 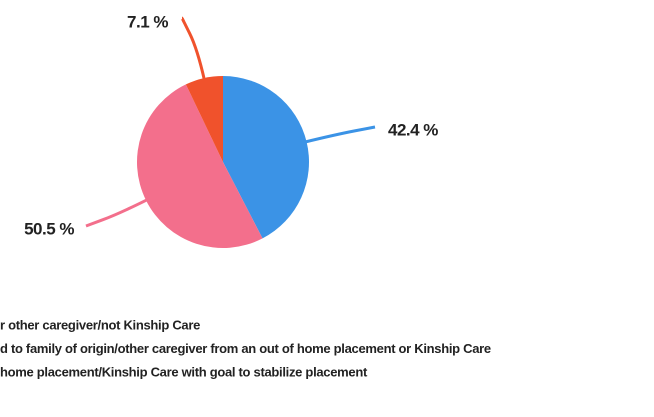 What do you see at coordinates (49, 228) in the screenshot?
I see `data-label: 50.5 %` at bounding box center [49, 228].